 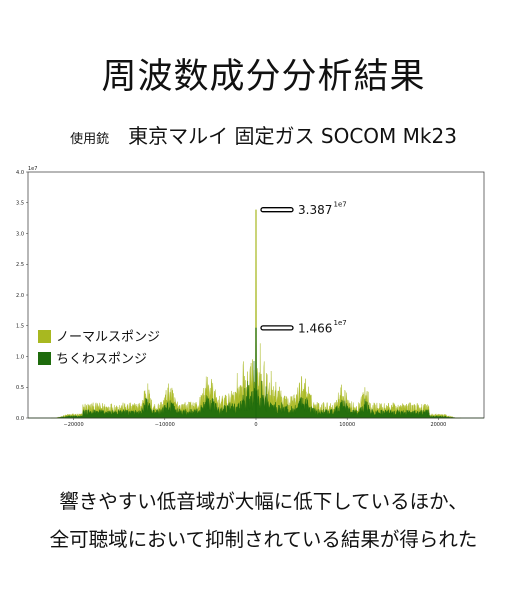 What do you see at coordinates (256, 373) in the screenshot?
I see `series-chikuwa-sponge` at bounding box center [256, 373].